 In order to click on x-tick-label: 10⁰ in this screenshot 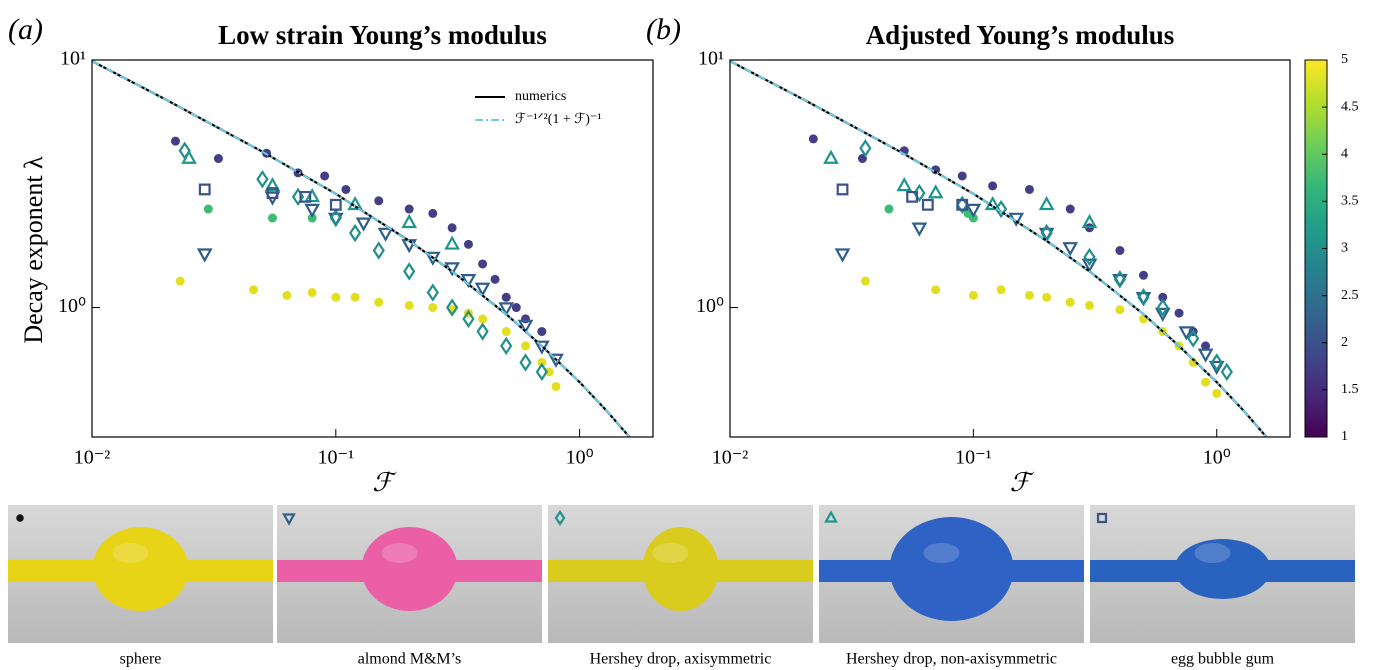, I will do `click(580, 458)`.